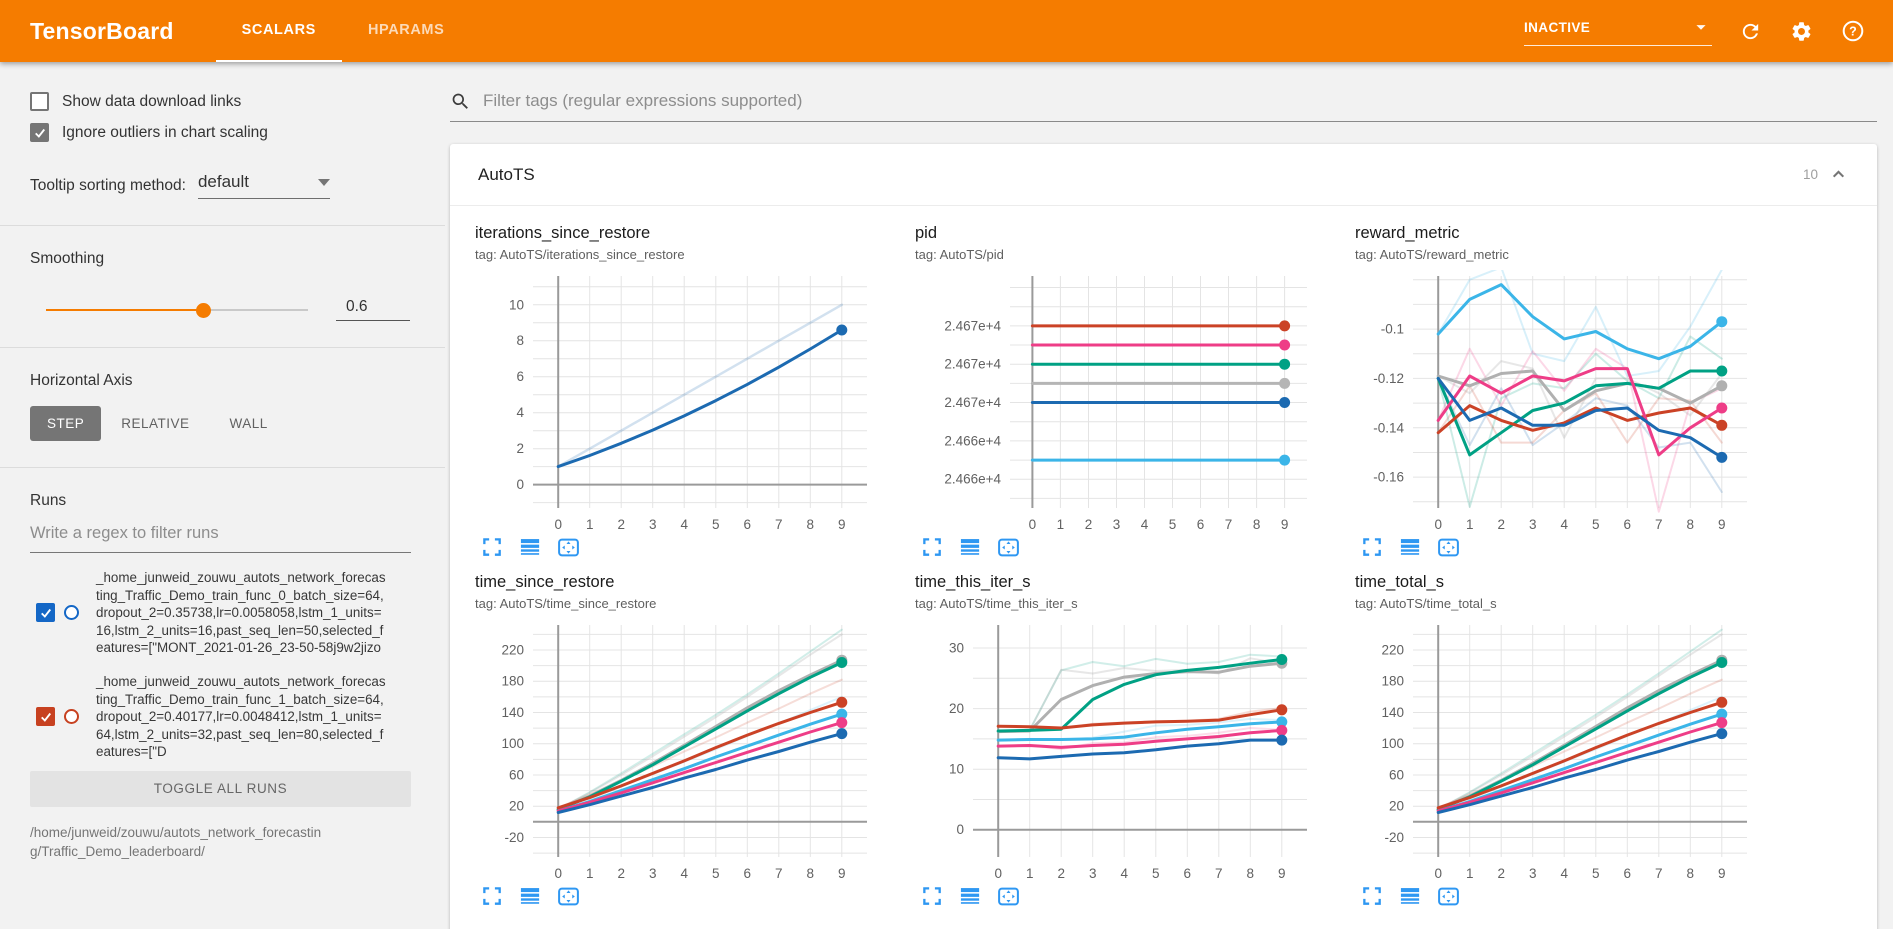 The image size is (1893, 929). What do you see at coordinates (222, 467) in the screenshot?
I see `divider` at bounding box center [222, 467].